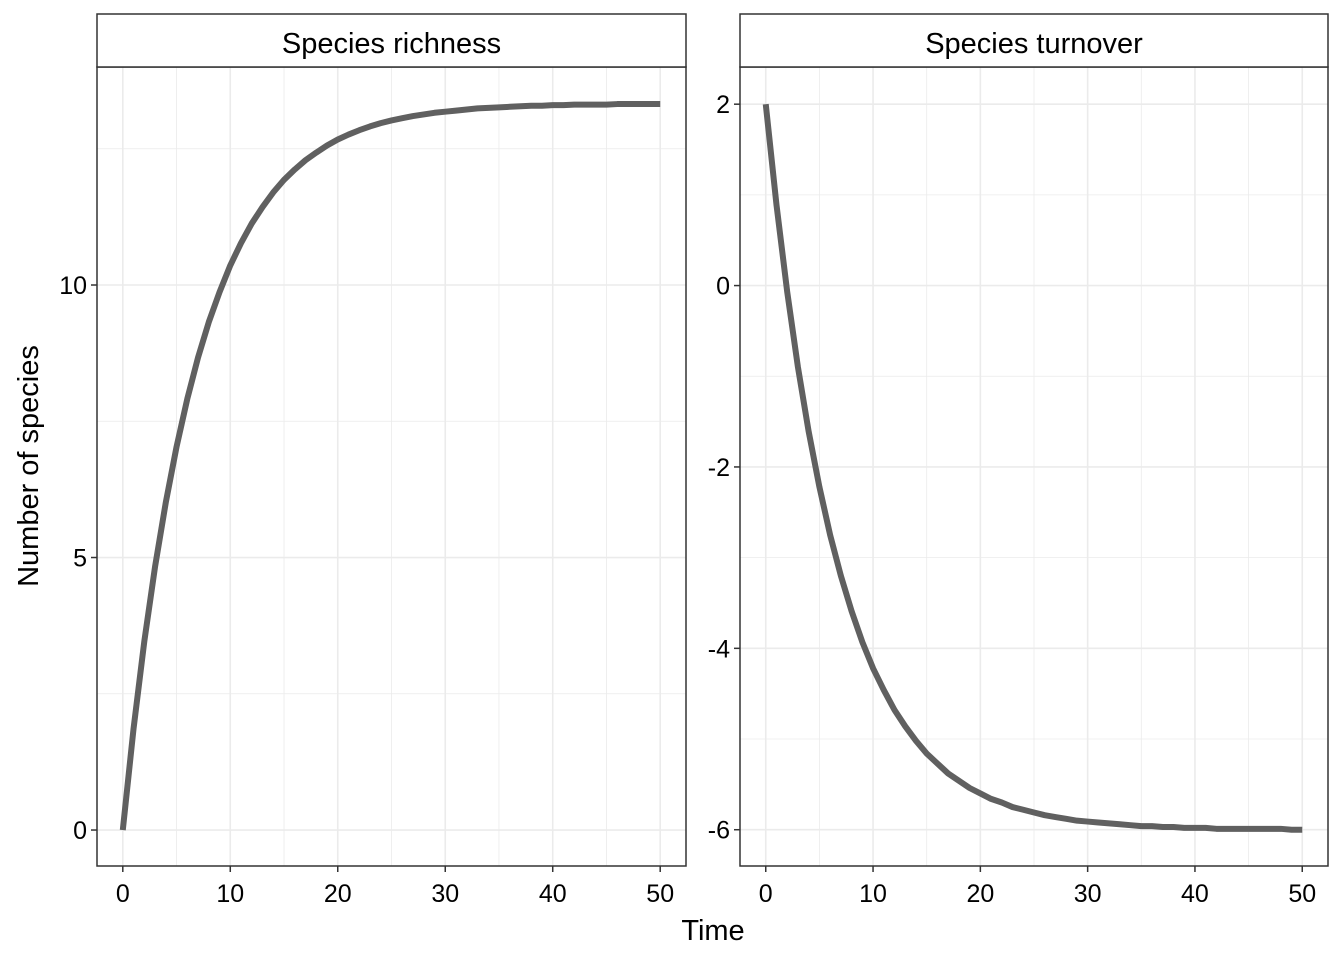 This screenshot has height=965, width=1344. What do you see at coordinates (723, 105) in the screenshot?
I see `y-tick-label: 2` at bounding box center [723, 105].